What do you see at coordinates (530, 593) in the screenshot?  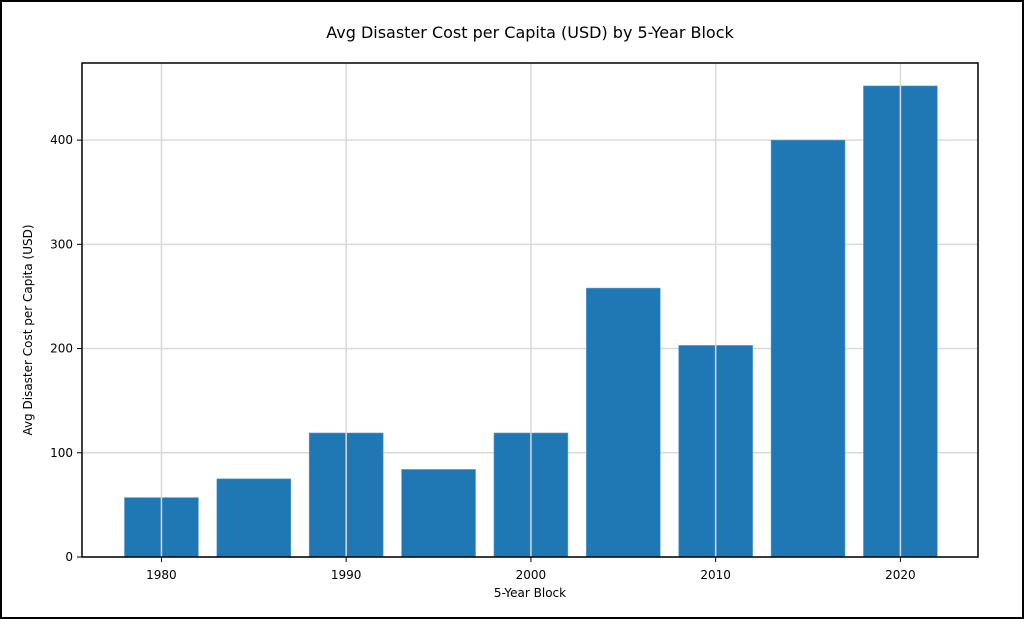 I see `x-axis-label: 5-Year Block` at bounding box center [530, 593].